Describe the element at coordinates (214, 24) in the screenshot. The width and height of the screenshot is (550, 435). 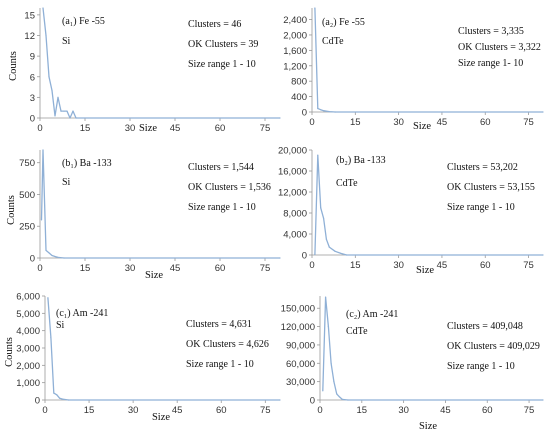
I see `stats-annotation: Clusters = 46` at that location.